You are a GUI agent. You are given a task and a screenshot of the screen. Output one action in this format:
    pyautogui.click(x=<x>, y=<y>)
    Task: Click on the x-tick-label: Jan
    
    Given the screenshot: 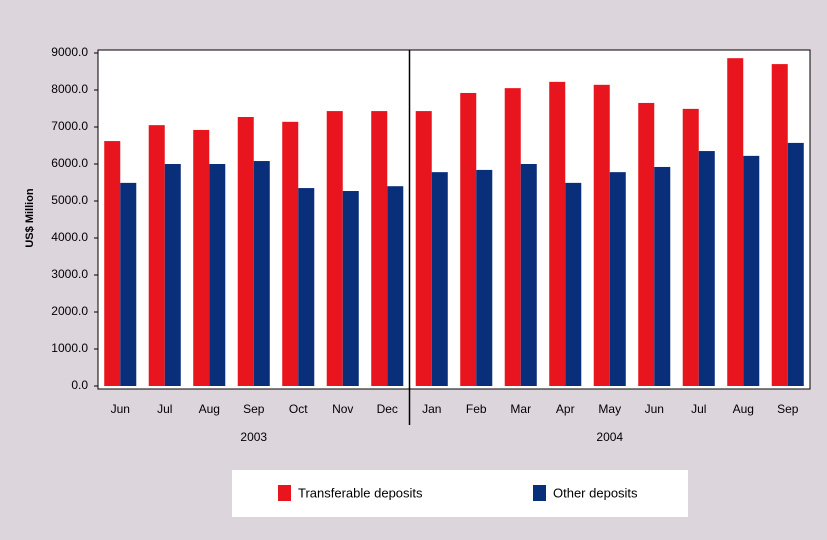 What is the action you would take?
    pyautogui.click(x=431, y=409)
    